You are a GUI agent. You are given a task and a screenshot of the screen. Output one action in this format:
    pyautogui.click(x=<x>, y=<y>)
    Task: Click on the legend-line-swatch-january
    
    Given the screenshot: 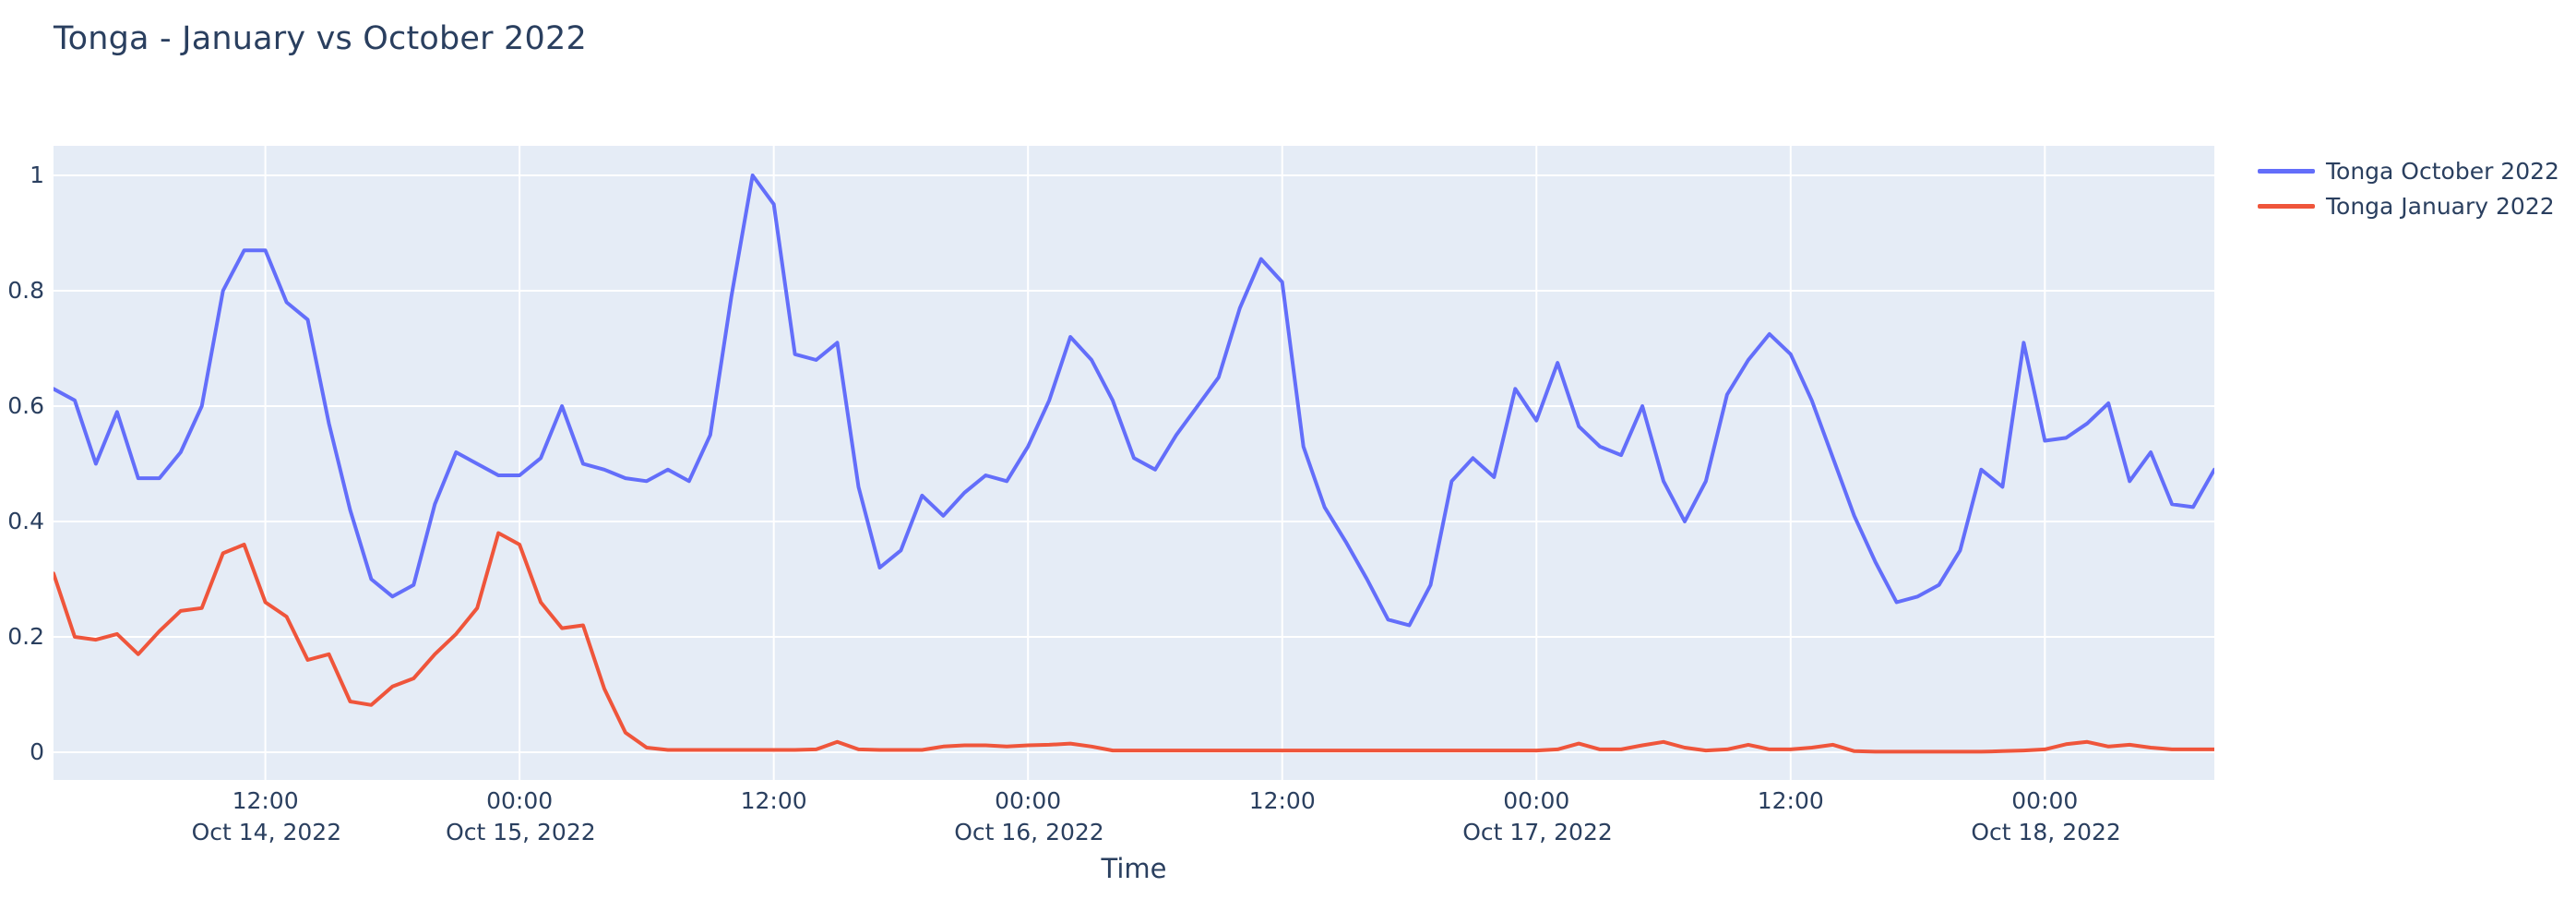 What is the action you would take?
    pyautogui.click(x=2287, y=206)
    